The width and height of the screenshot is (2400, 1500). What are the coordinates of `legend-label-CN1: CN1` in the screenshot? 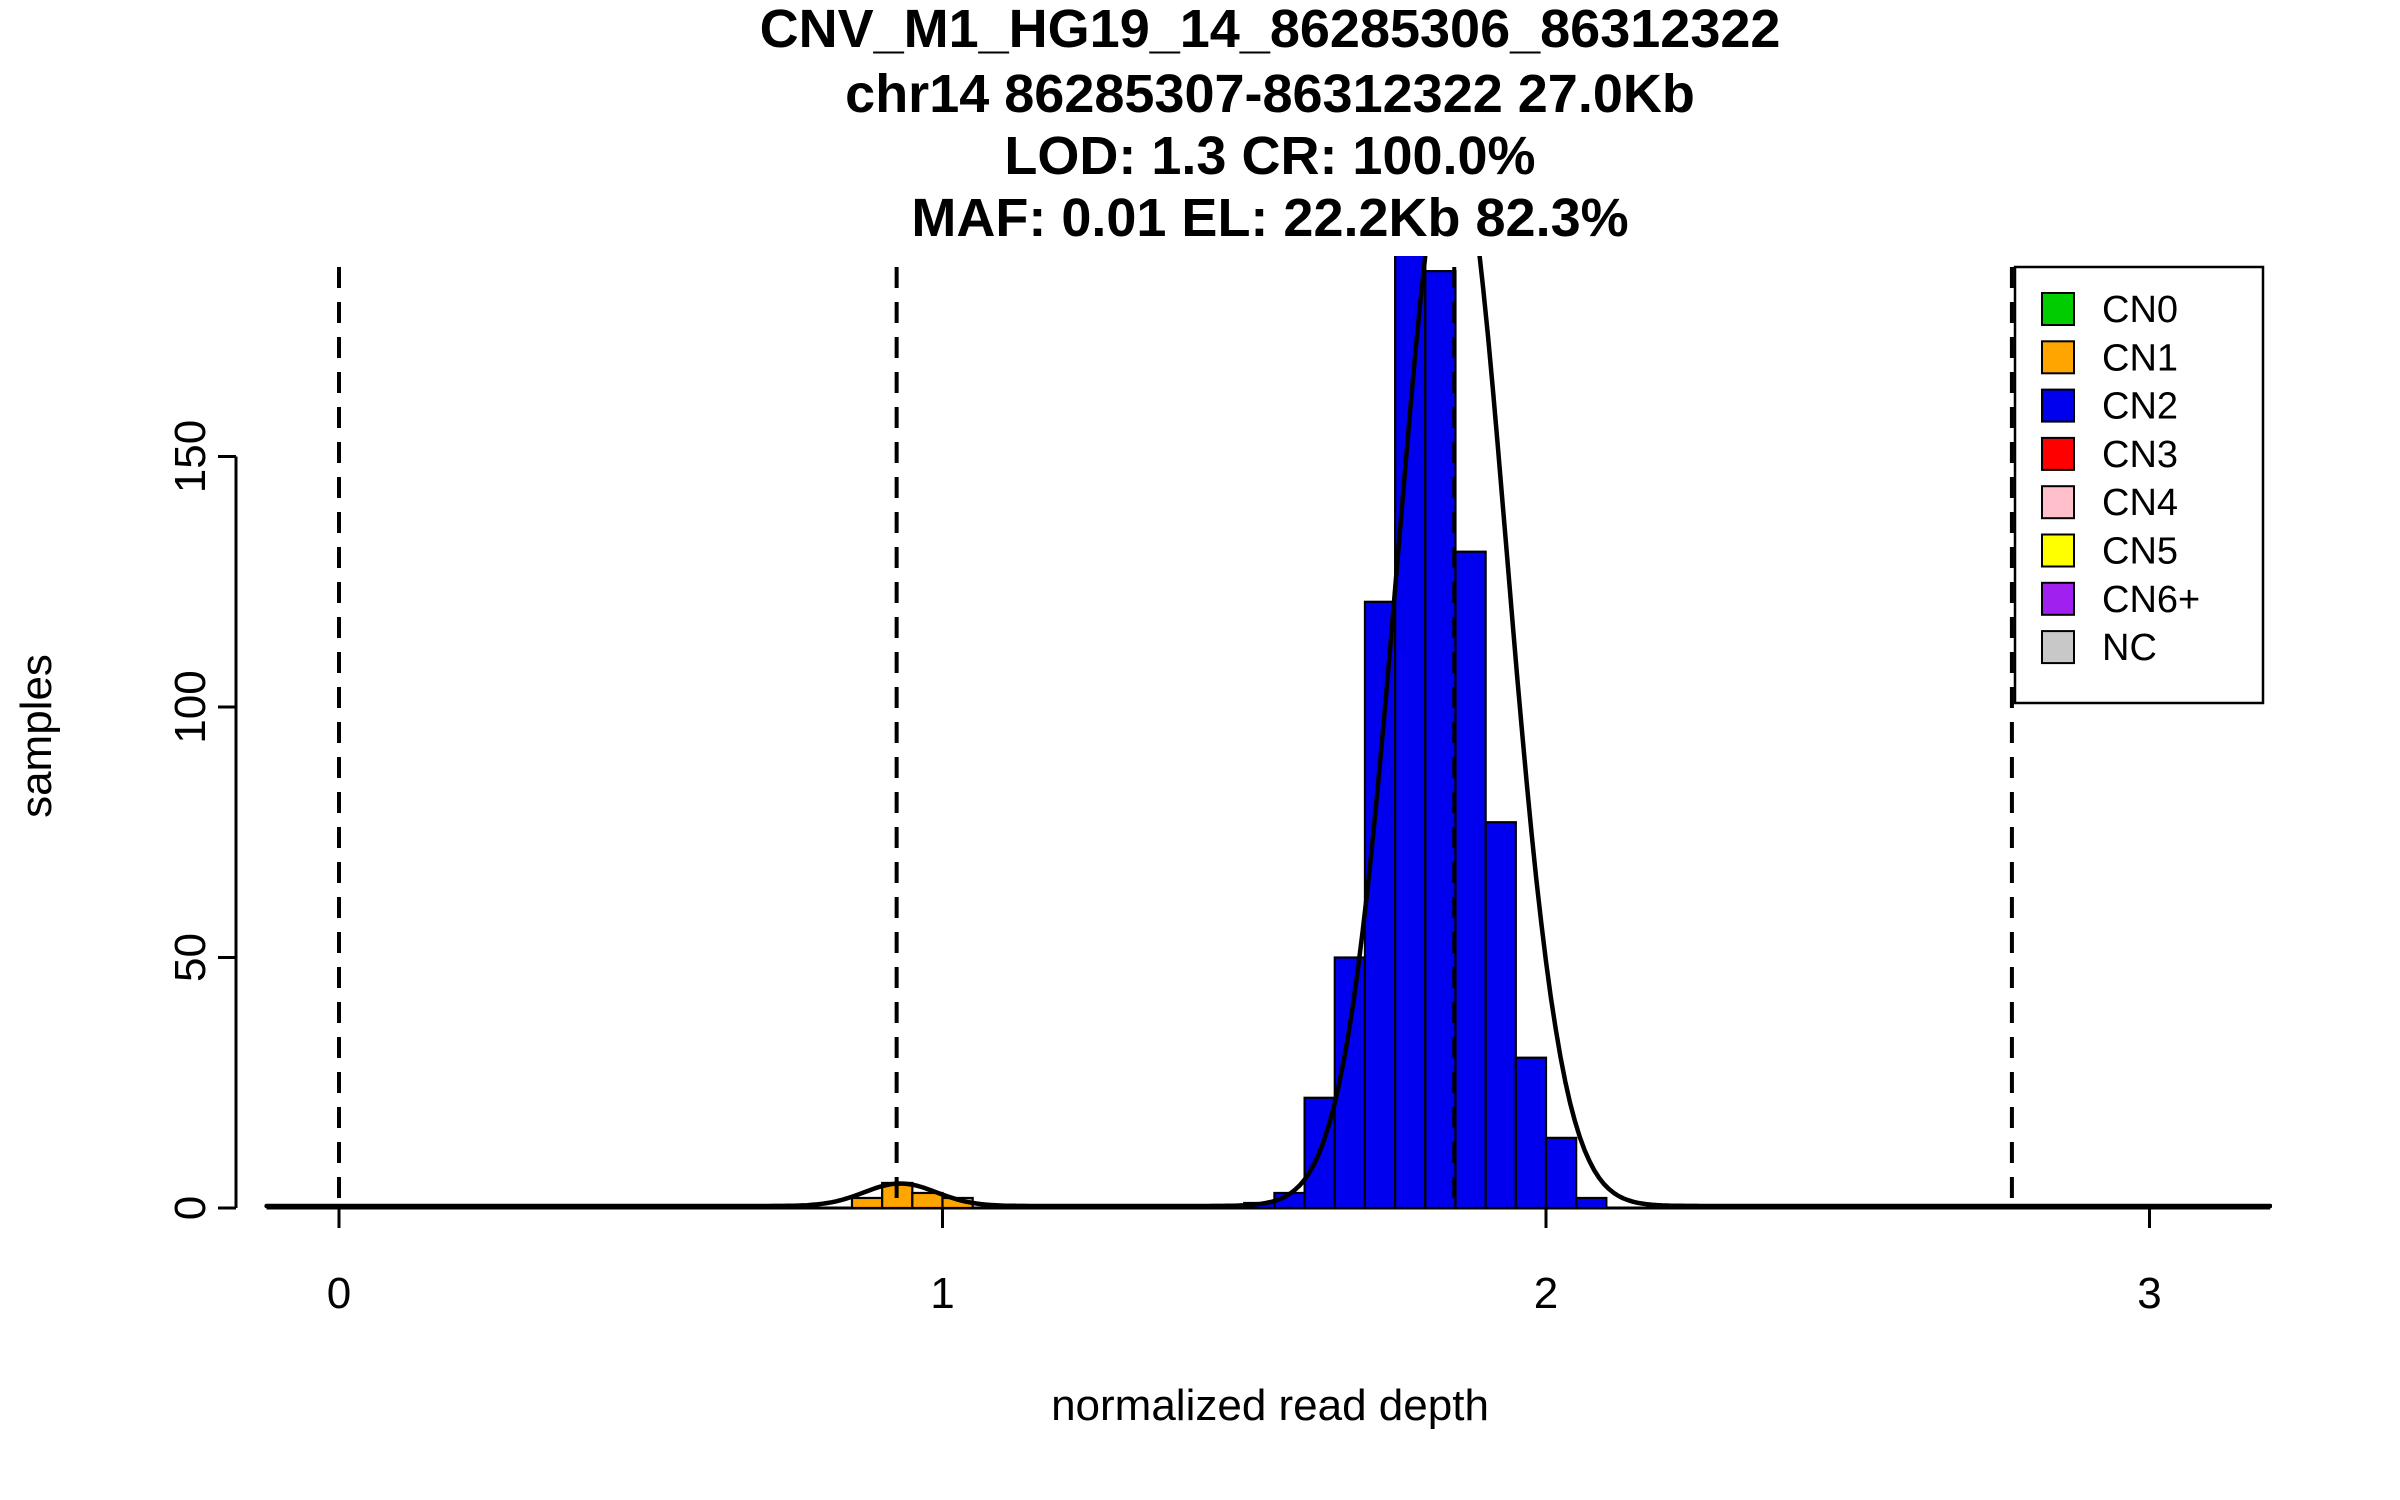 It's located at (2140, 358).